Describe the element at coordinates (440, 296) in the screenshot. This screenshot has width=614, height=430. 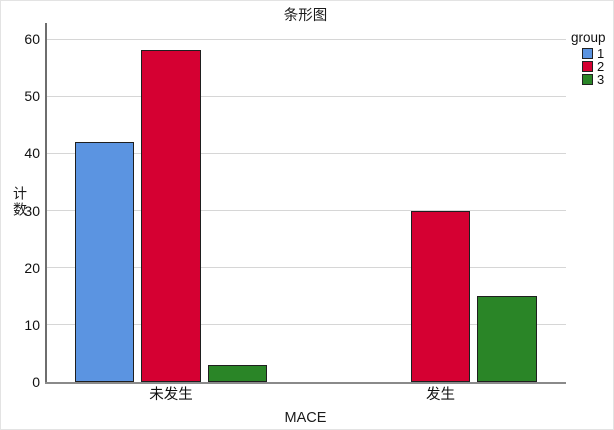
I see `bar-group-2-发生` at that location.